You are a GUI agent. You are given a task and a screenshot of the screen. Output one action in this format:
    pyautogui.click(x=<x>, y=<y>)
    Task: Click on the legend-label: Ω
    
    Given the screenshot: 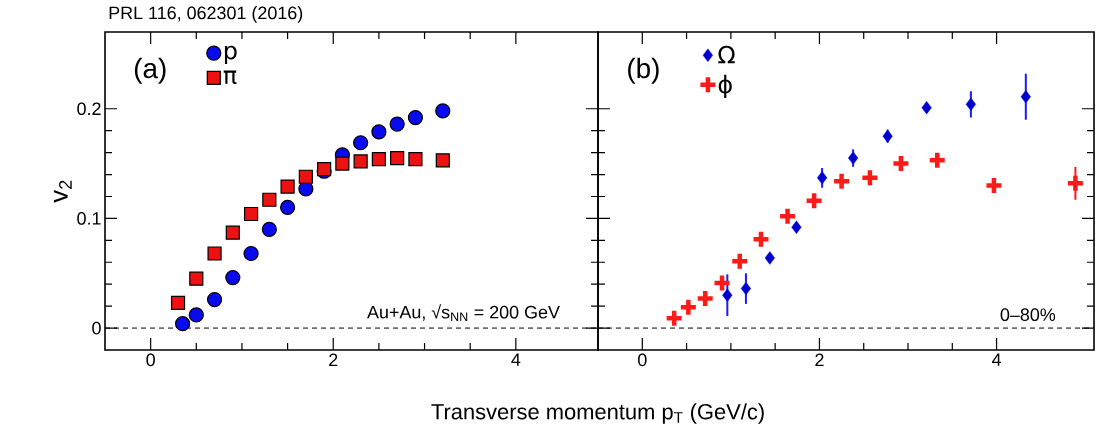 What is the action you would take?
    pyautogui.click(x=726, y=54)
    